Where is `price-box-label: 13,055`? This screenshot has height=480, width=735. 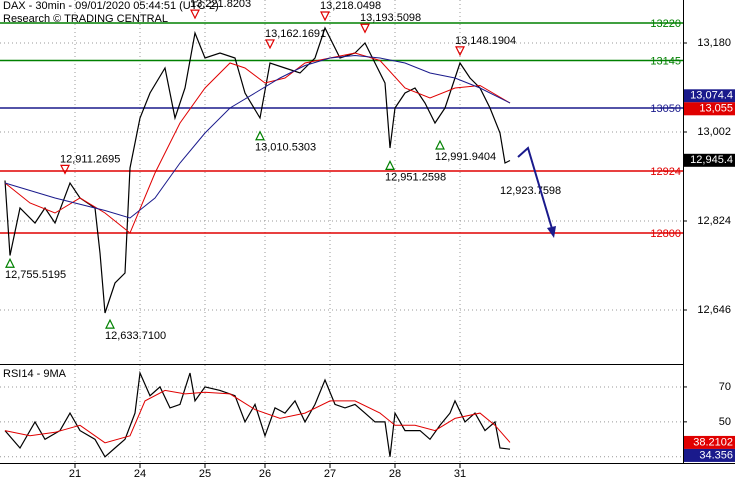 price-box-label: 13,055 is located at coordinates (716, 109).